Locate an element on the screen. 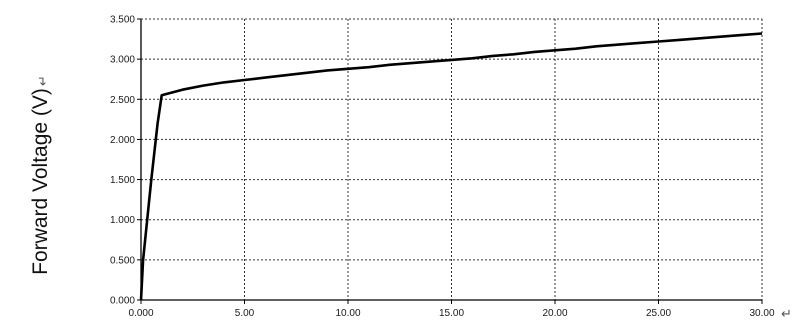 The height and width of the screenshot is (327, 803). y-tick-label: 3.000 is located at coordinates (122, 60).